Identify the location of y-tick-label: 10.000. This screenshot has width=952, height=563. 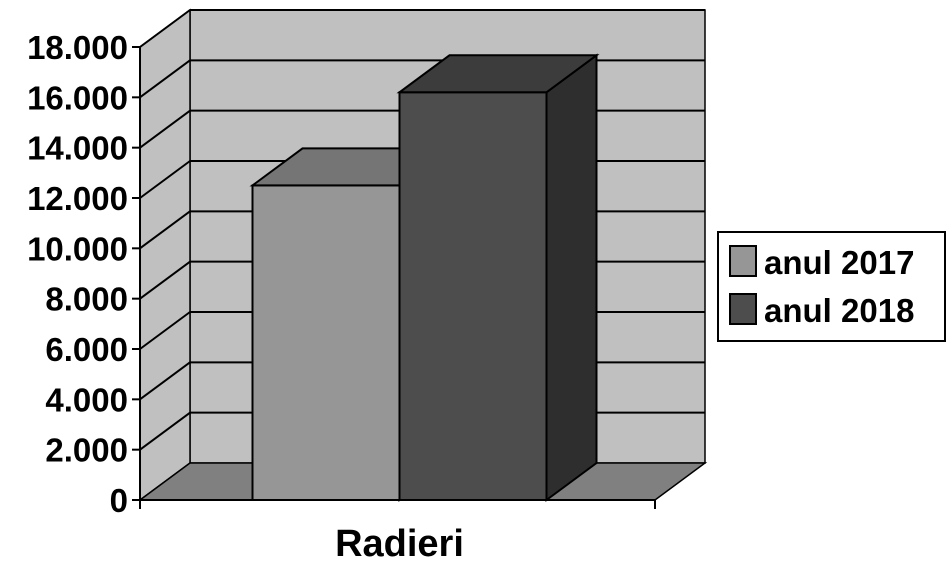
(77, 248).